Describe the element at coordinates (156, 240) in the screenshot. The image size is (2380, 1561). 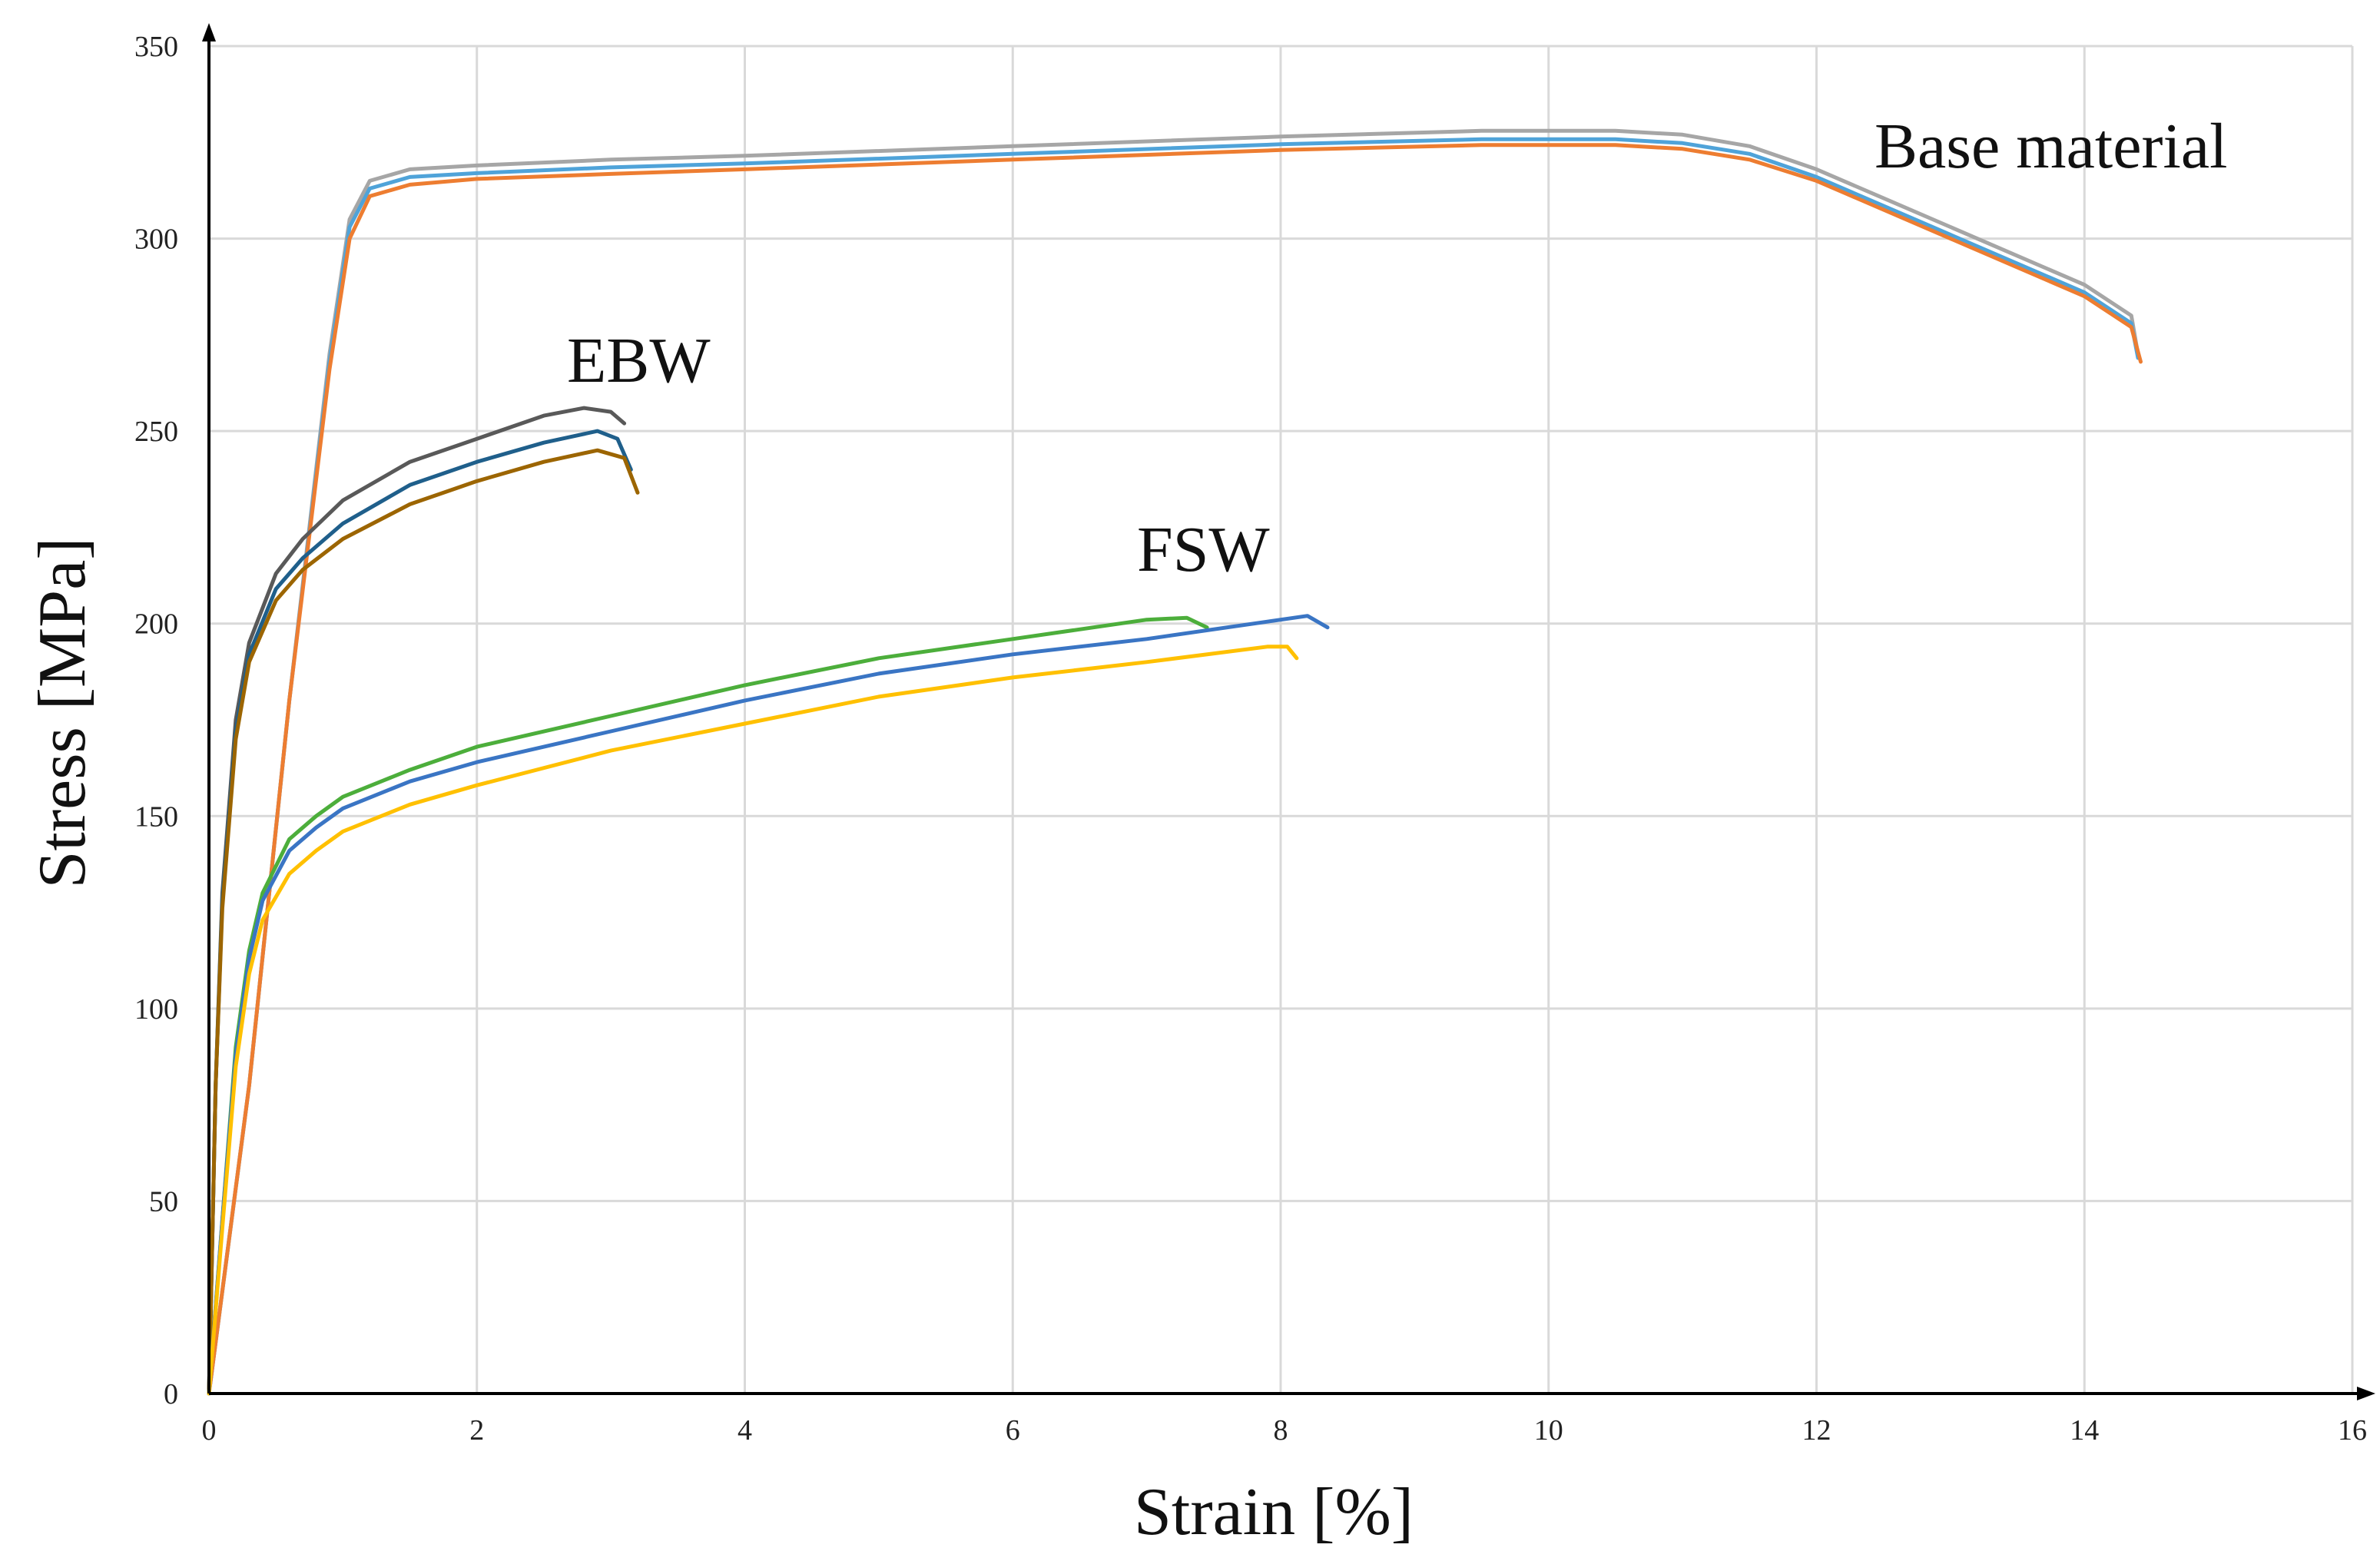
I see `y-tick-label: 300` at that location.